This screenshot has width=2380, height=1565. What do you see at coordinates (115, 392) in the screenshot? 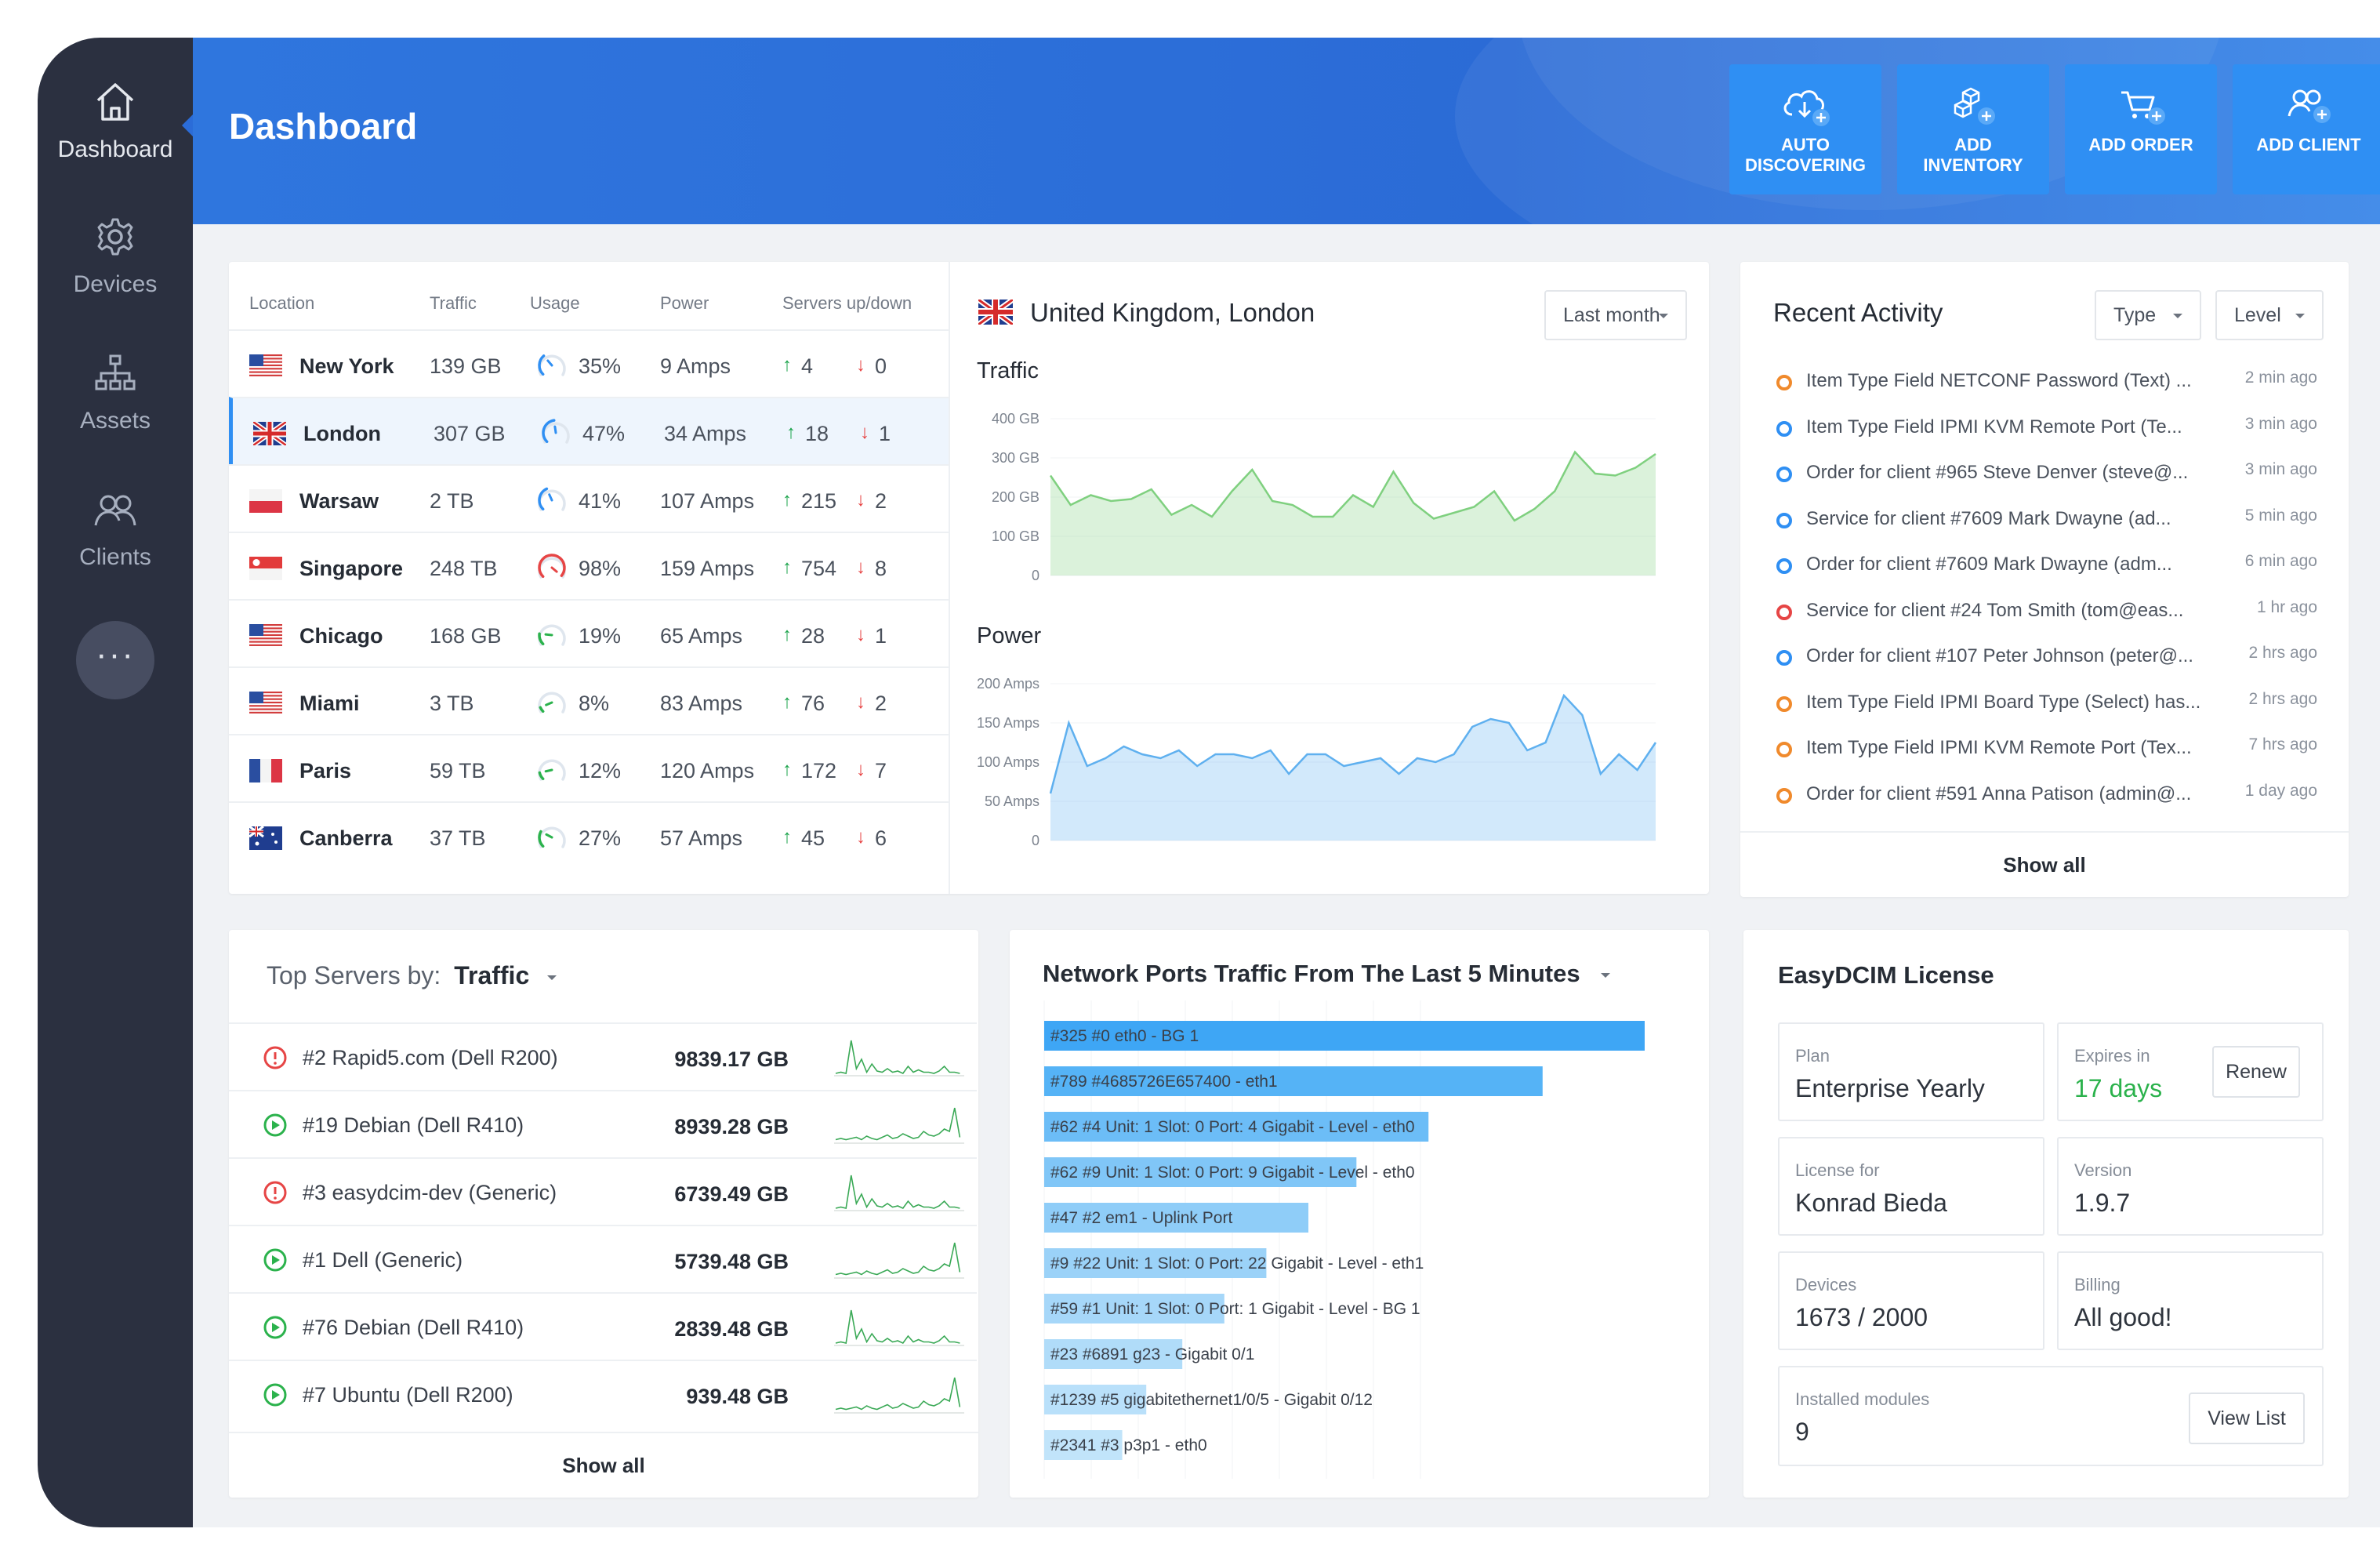
I see `sidebar-item-assets: Assets` at bounding box center [115, 392].